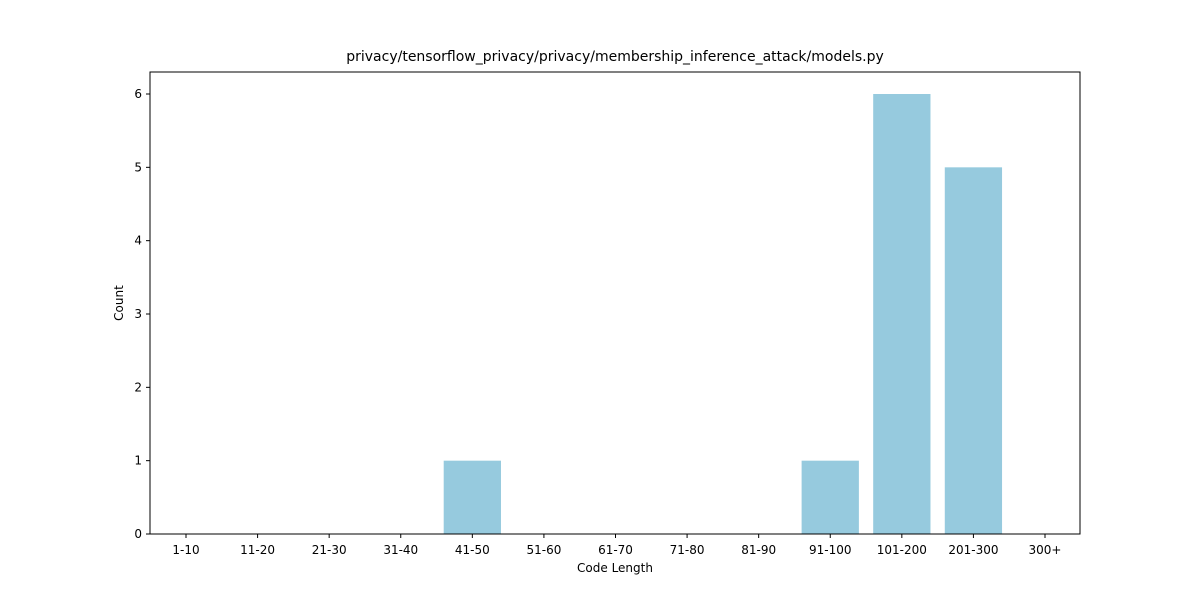  Describe the element at coordinates (400, 550) in the screenshot. I see `x-tick-label: 31-40` at that location.